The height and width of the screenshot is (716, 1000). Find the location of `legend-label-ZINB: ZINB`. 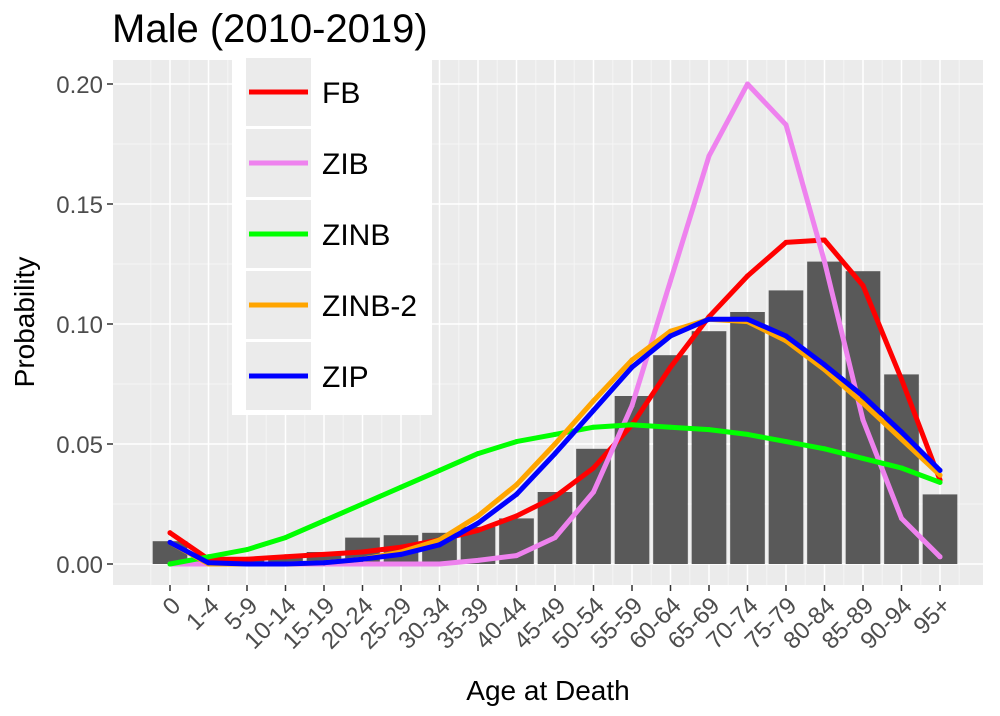

legend-label-ZINB: ZINB is located at coordinates (356, 235).